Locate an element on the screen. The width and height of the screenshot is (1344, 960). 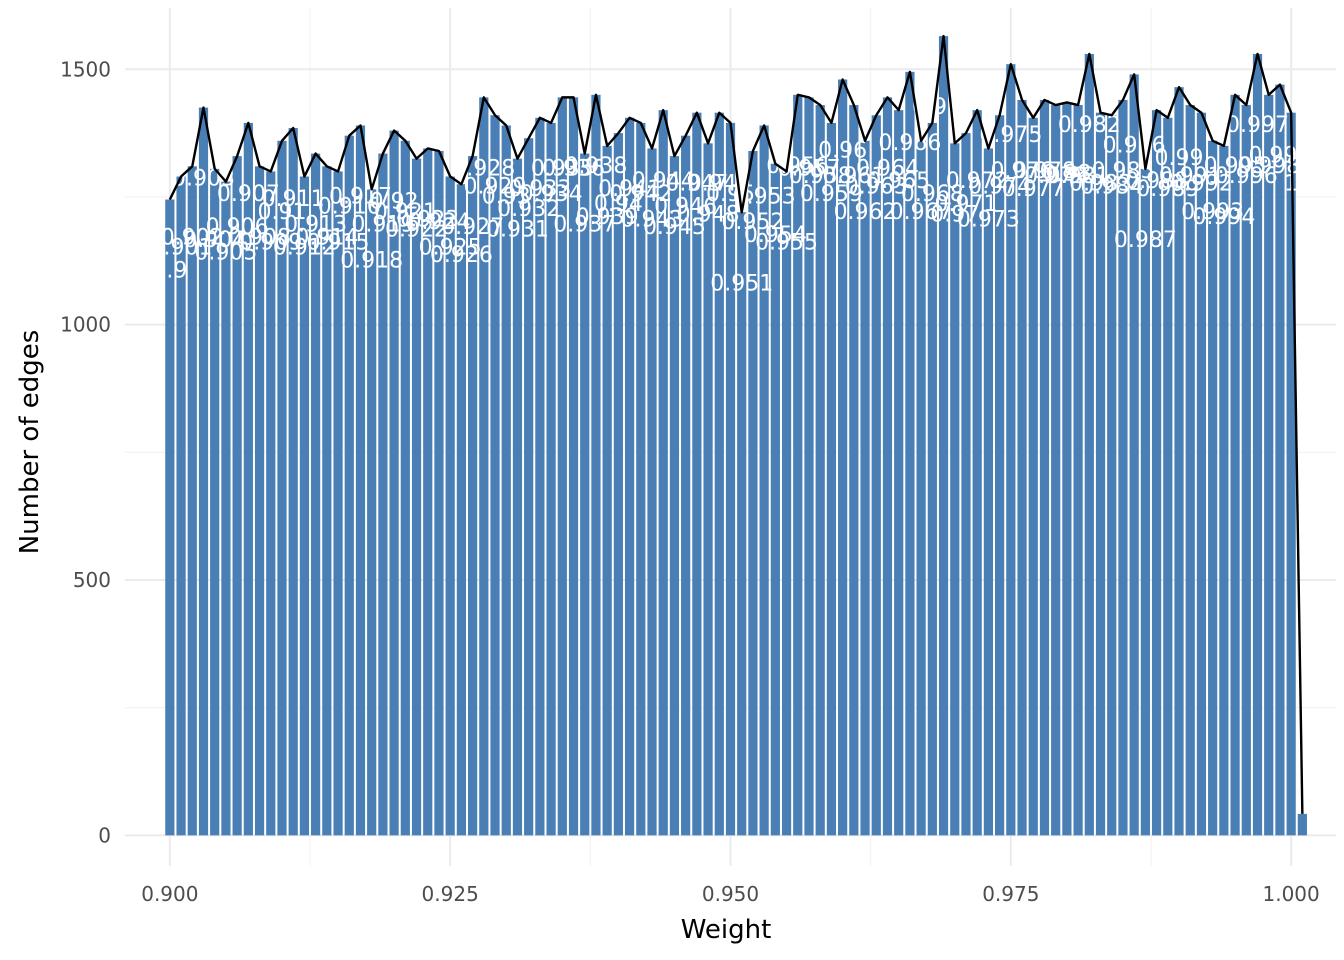
bar-value-label: 0.954 is located at coordinates (775, 235).